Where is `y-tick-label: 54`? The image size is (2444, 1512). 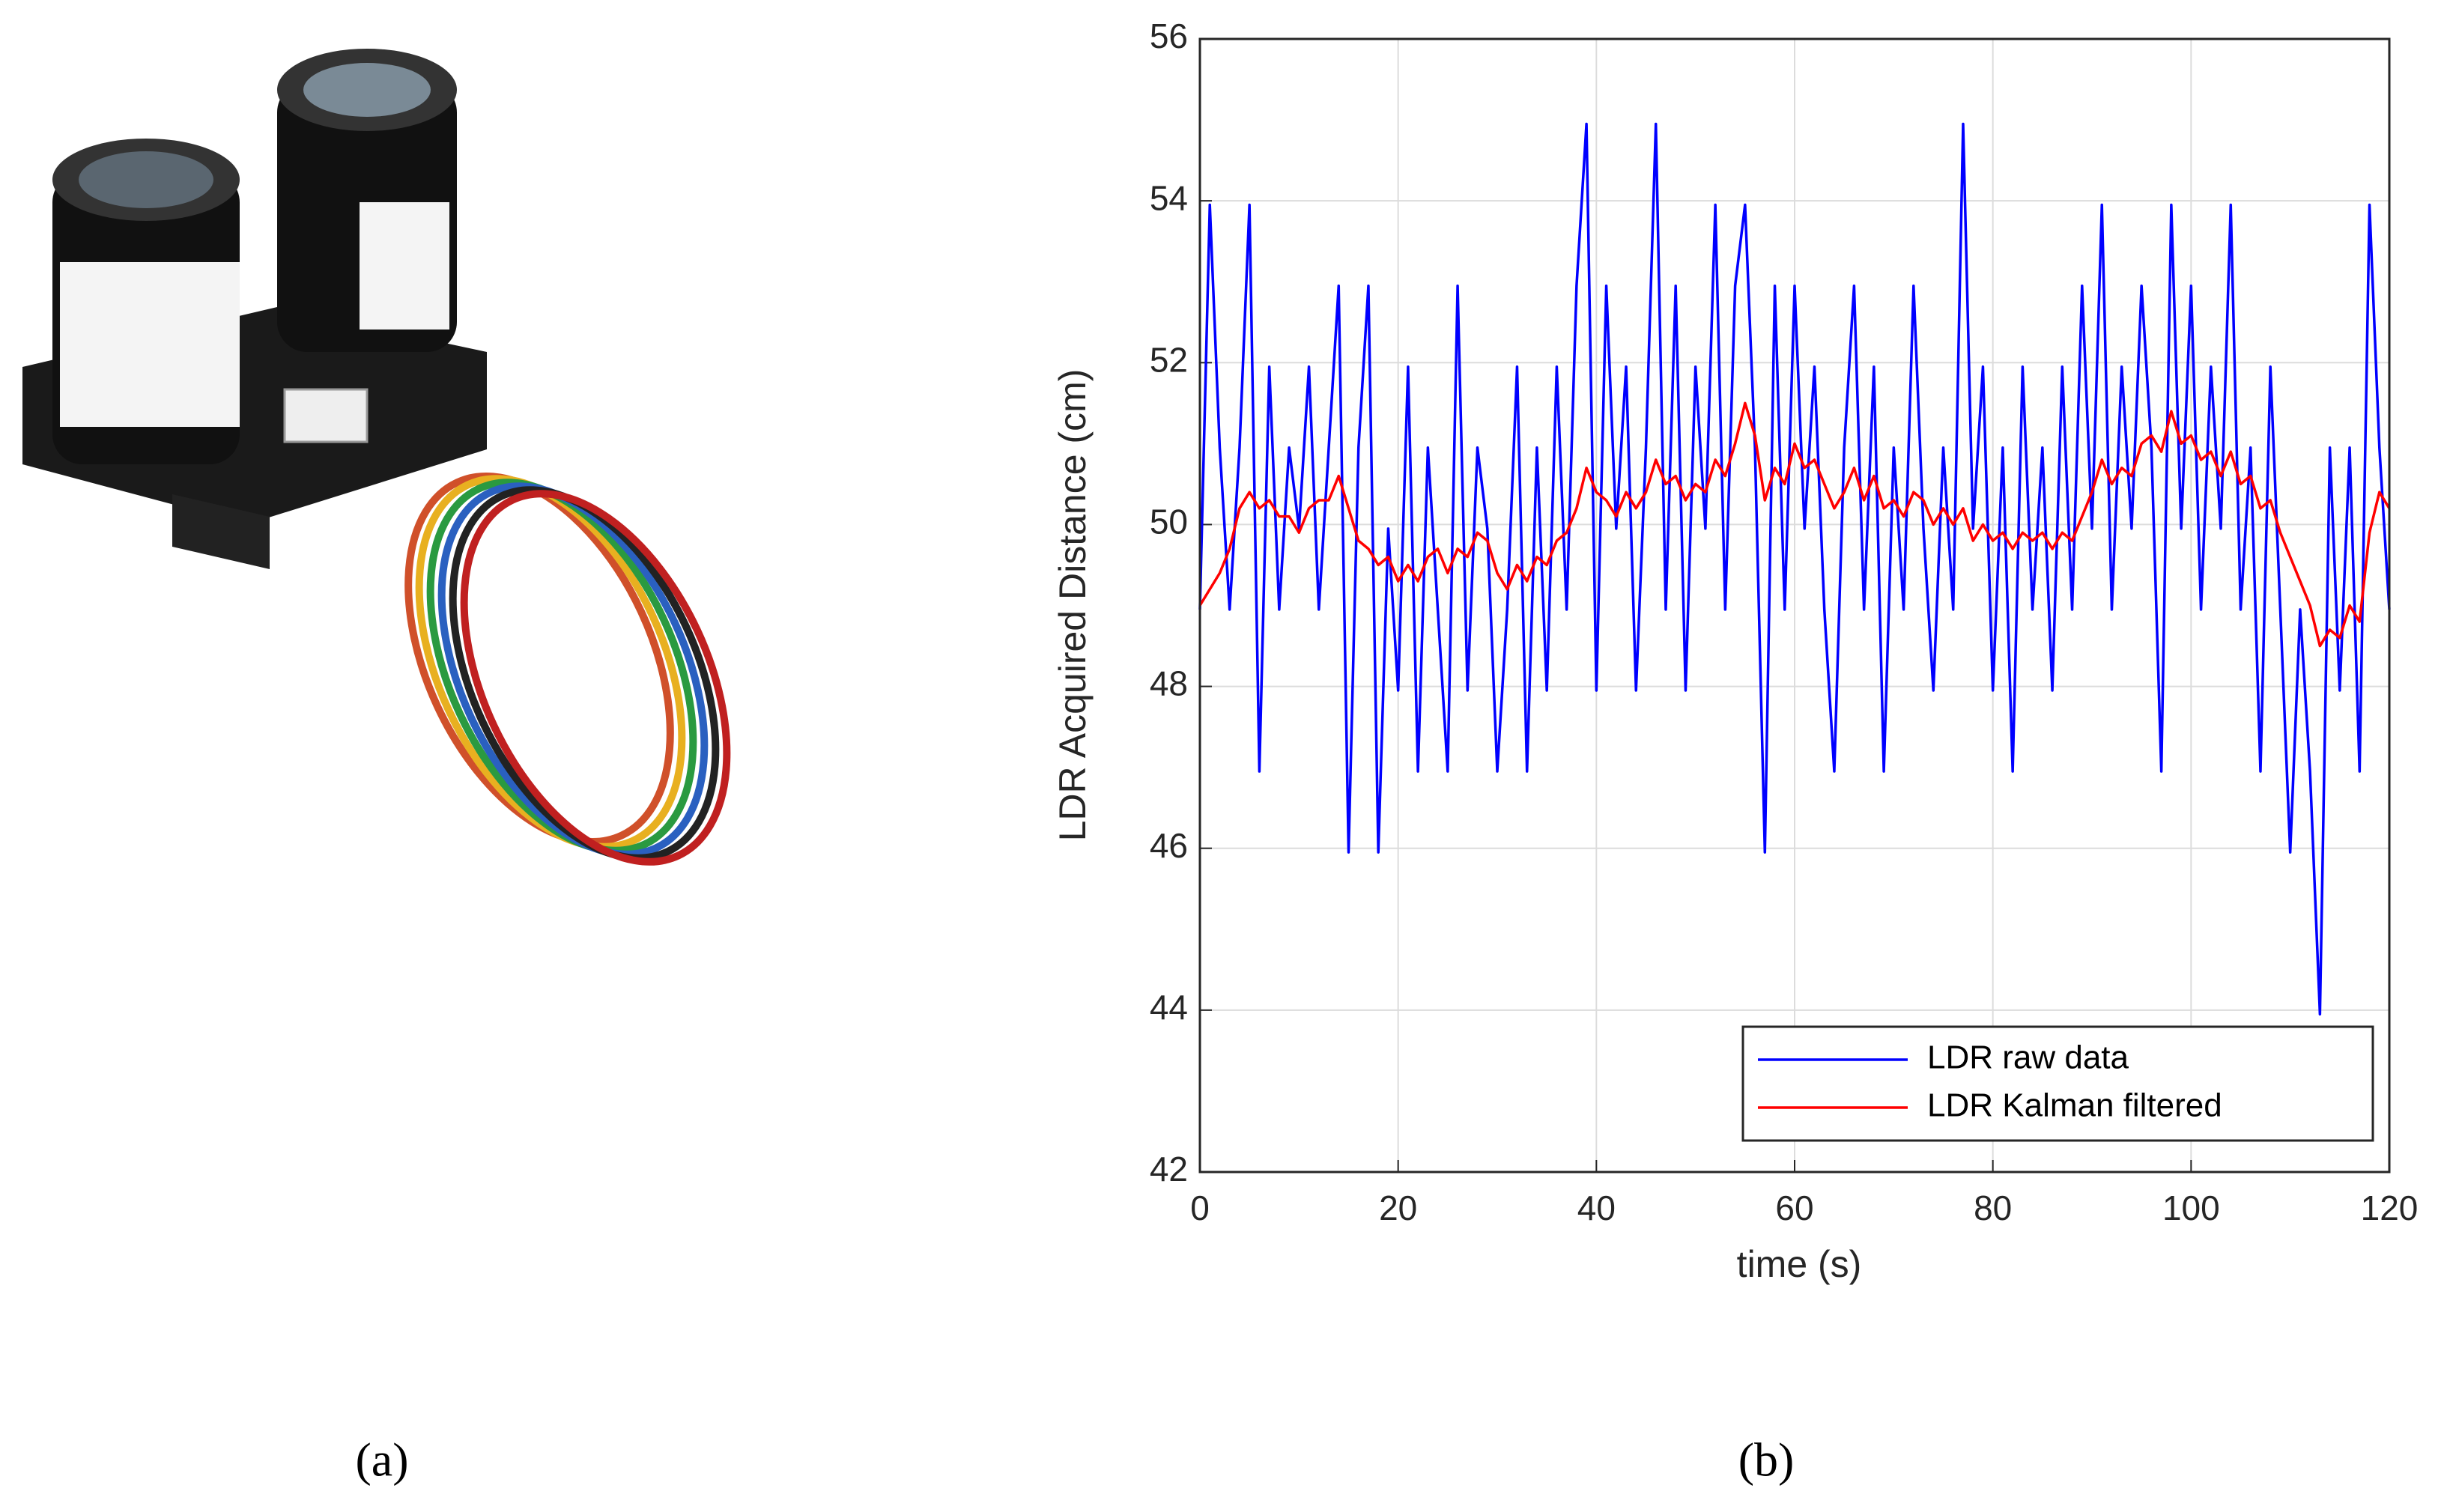 y-tick-label: 54 is located at coordinates (1169, 197).